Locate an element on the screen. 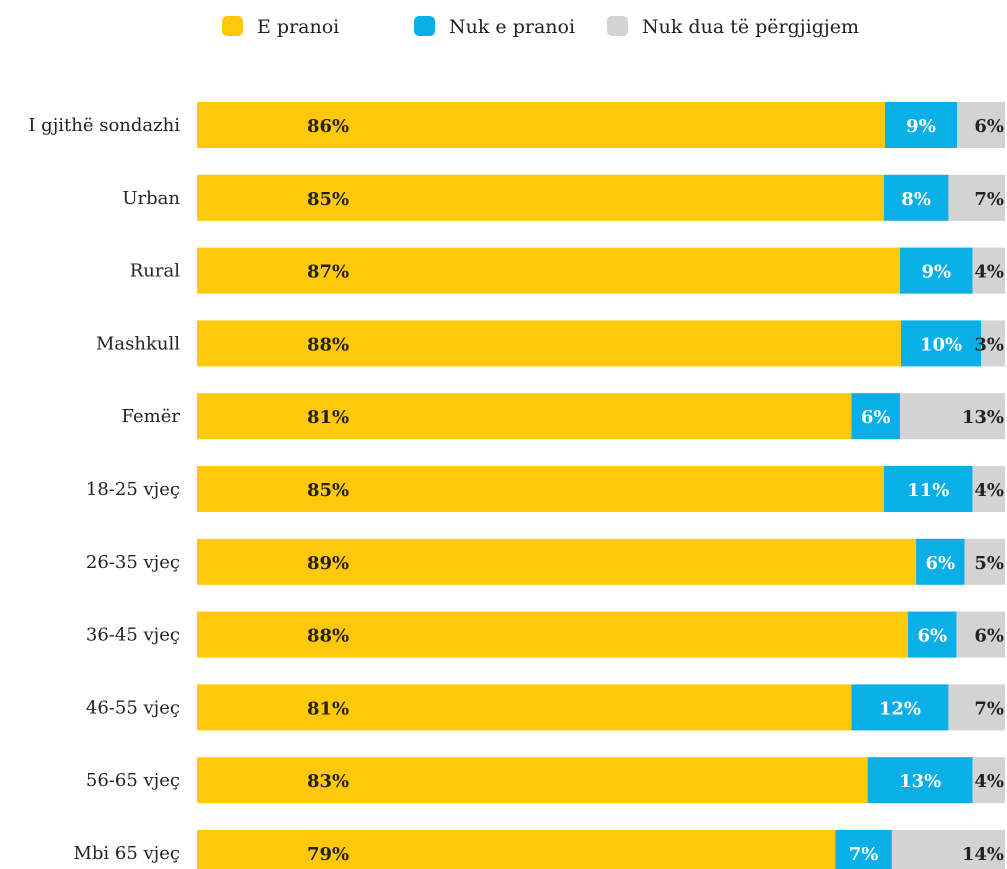 This screenshot has height=869, width=1007. value-label-e-pranoi: 83% is located at coordinates (328, 781).